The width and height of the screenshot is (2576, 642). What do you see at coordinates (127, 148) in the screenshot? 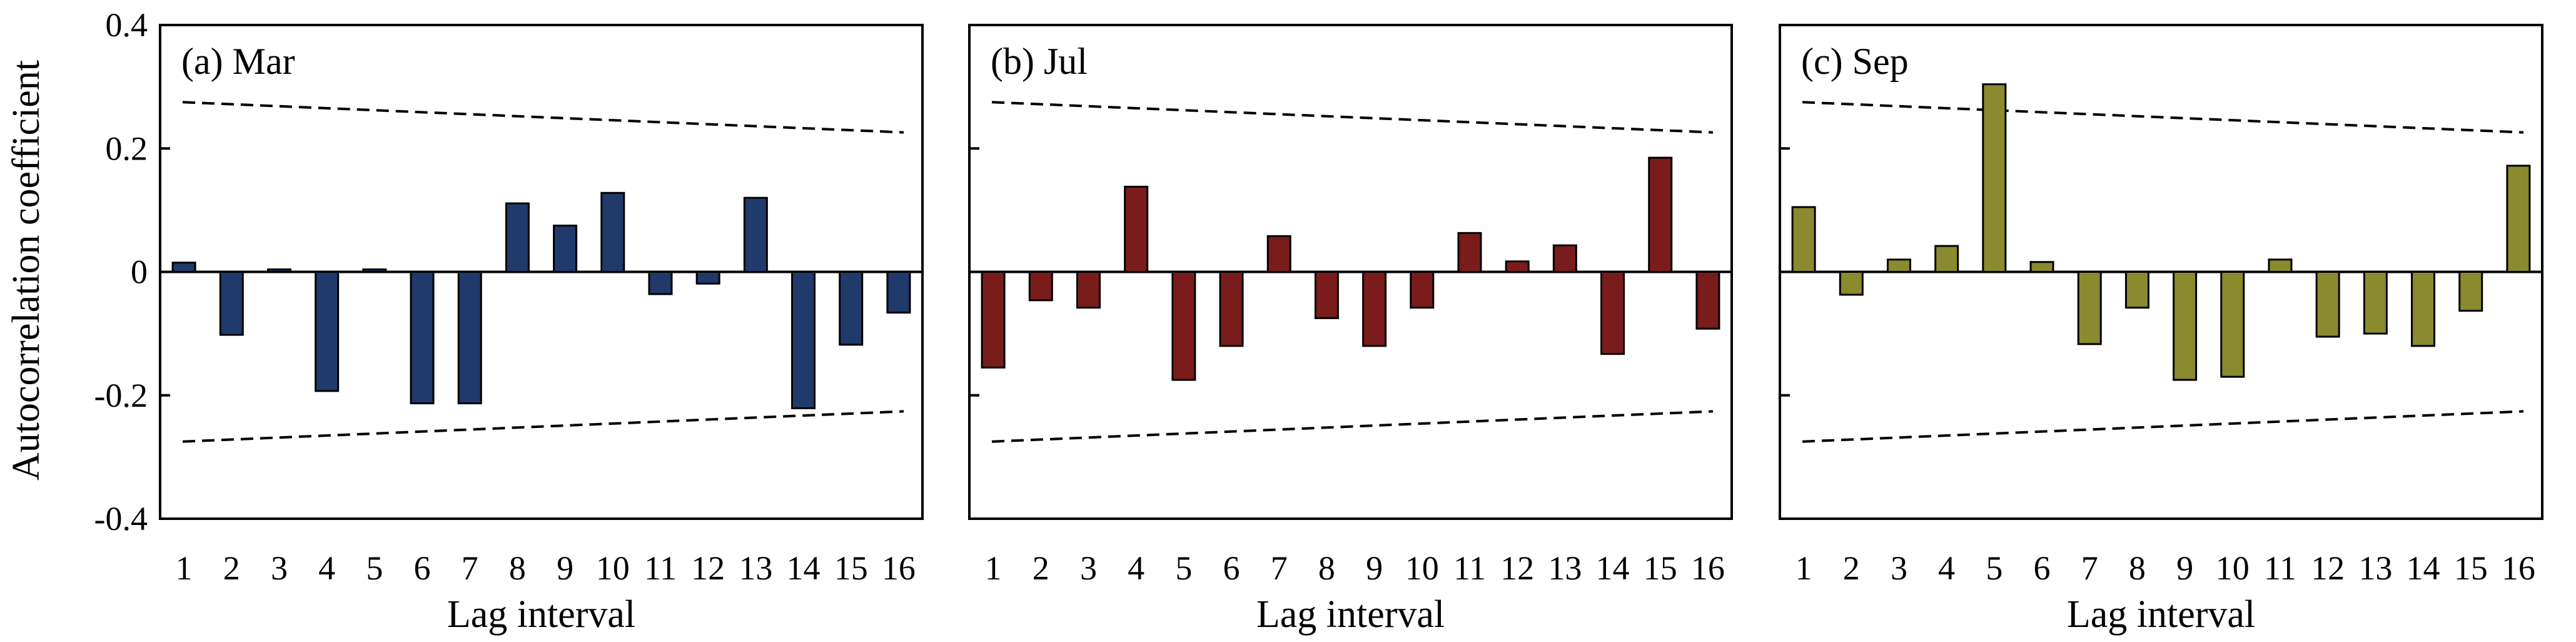
I see `y-tick-label: 0.2` at bounding box center [127, 148].